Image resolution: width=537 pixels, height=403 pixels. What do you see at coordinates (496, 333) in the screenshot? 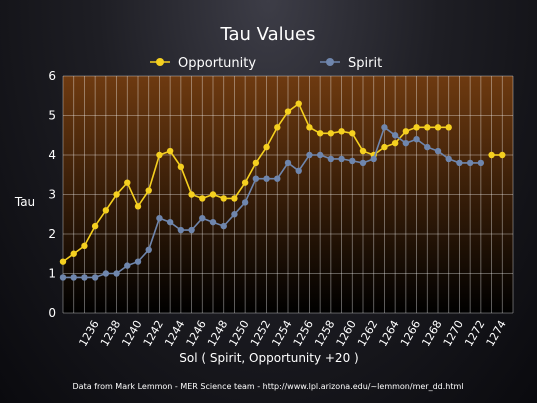
I see `x-tick-label: 1274` at bounding box center [496, 333].